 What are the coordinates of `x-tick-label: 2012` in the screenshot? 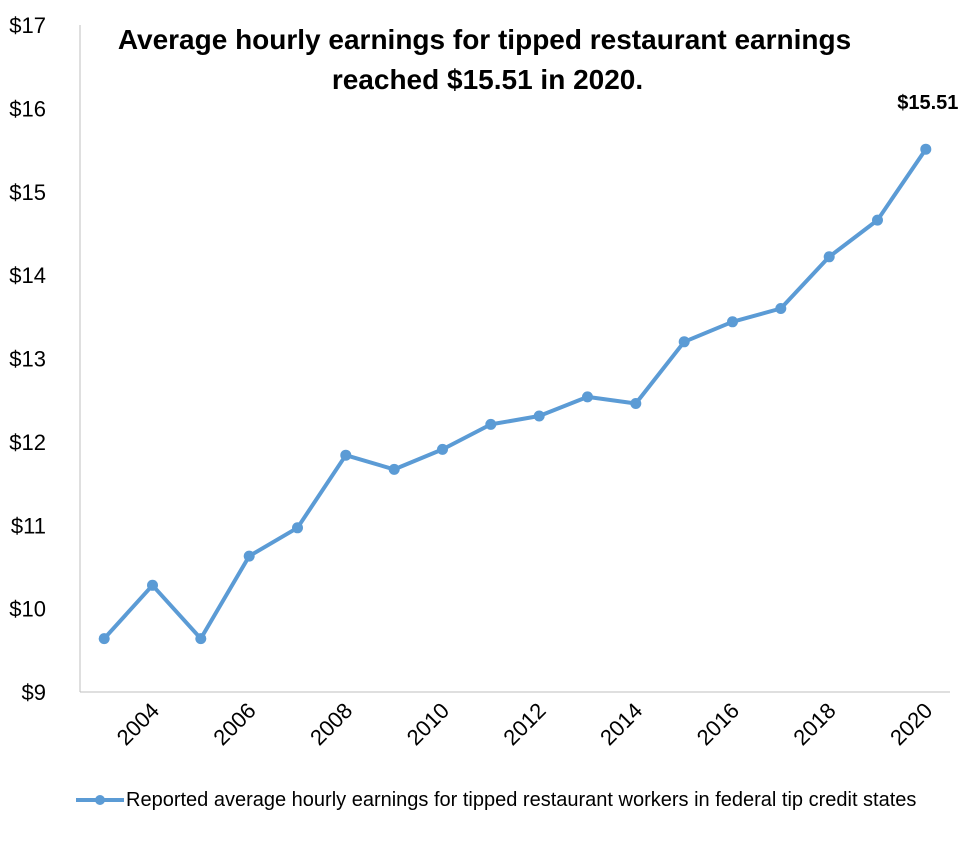 It's located at (524, 724).